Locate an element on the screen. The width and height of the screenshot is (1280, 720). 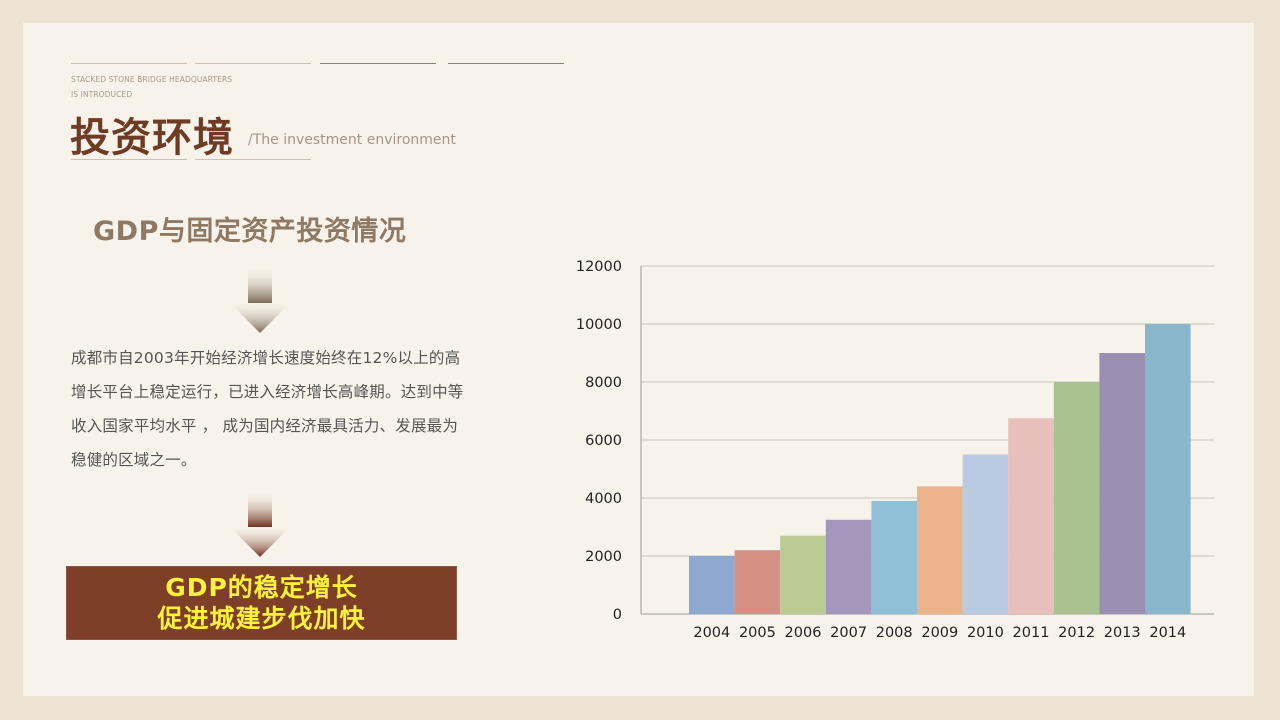
x-tick-label: 2004 is located at coordinates (711, 633).